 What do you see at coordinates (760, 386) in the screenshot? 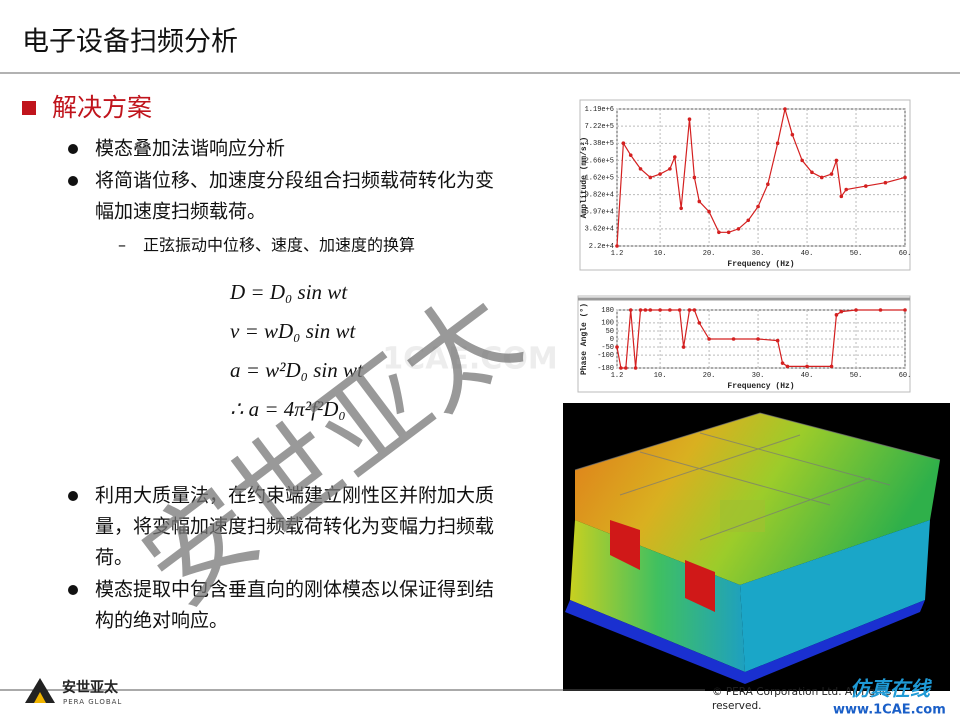
I see `x-axis-label: Frequency (Hz)` at bounding box center [760, 386].